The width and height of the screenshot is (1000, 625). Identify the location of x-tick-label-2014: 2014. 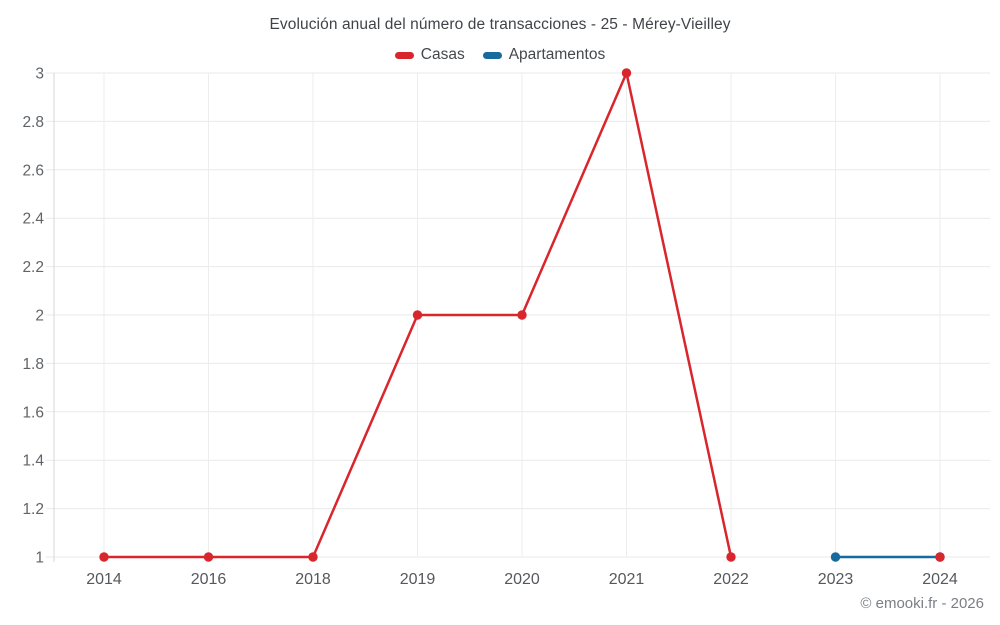
(104, 579).